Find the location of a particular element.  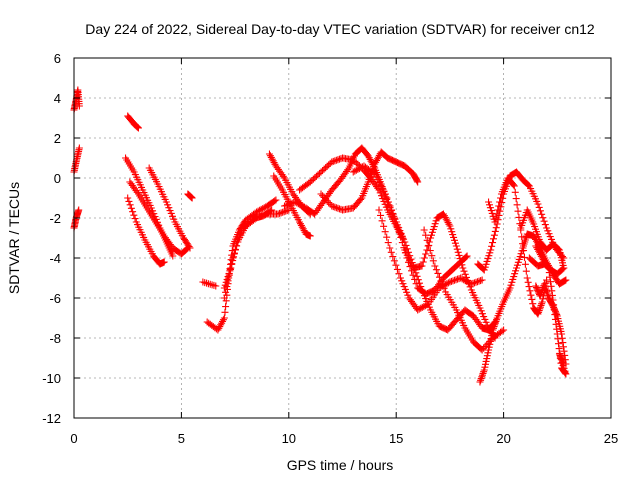

x-axis-label: GPS time / hours is located at coordinates (340, 465).